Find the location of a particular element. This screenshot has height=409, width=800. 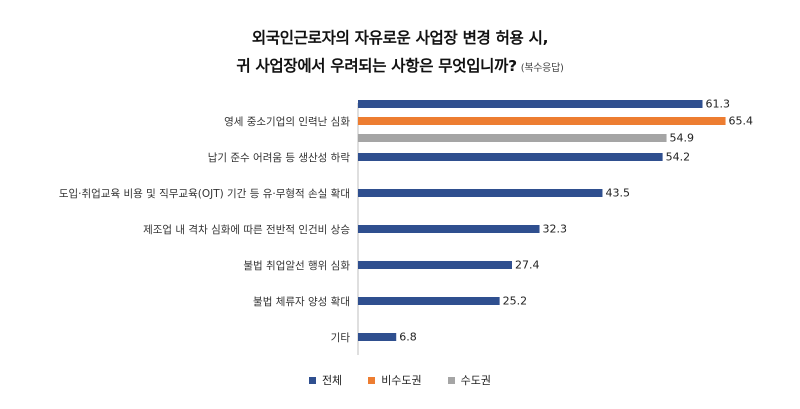

legend-swatch-total is located at coordinates (312, 380).